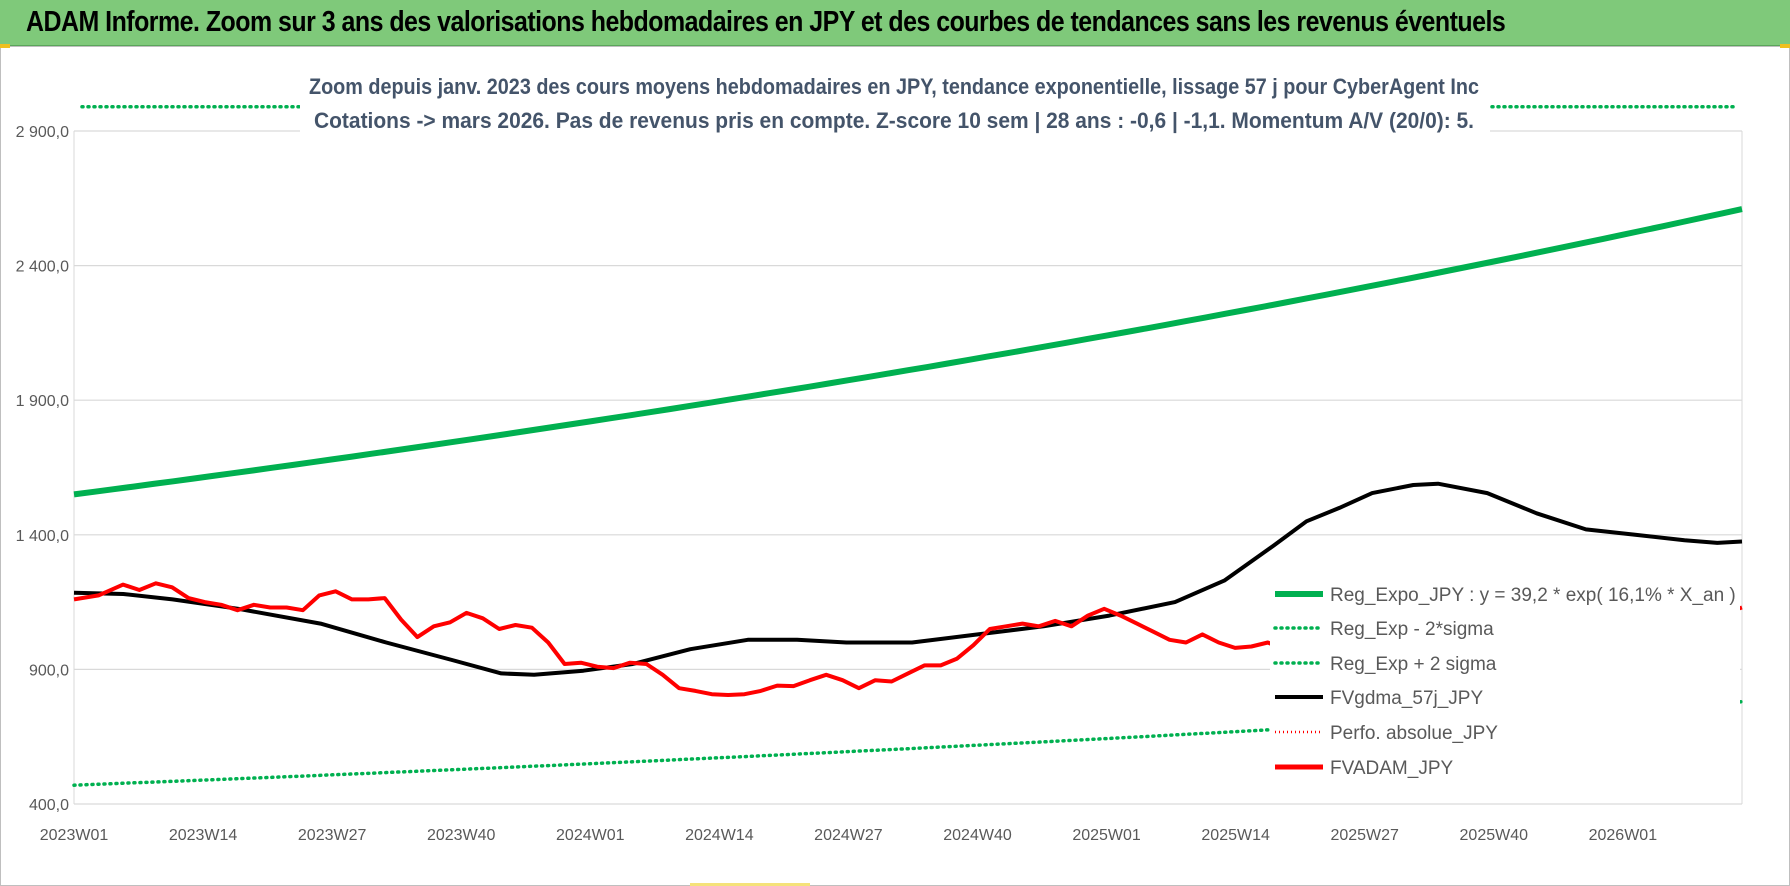 Image resolution: width=1790 pixels, height=886 pixels. Describe the element at coordinates (750, 884) in the screenshot. I see `bottom-marker` at that location.